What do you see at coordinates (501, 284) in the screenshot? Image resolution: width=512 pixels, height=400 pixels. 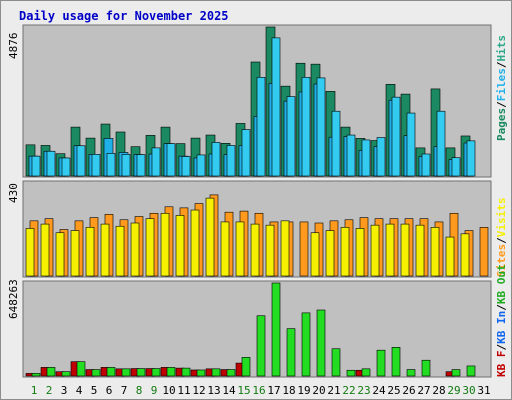 I see `legend-kbout: KB Out` at bounding box center [501, 284].